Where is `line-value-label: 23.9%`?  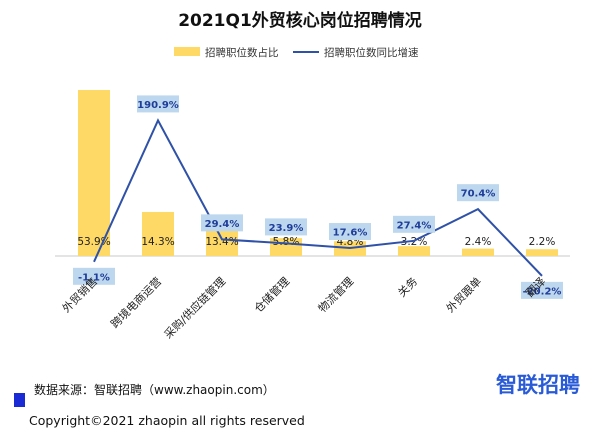
line-value-label: 23.9% is located at coordinates (286, 228).